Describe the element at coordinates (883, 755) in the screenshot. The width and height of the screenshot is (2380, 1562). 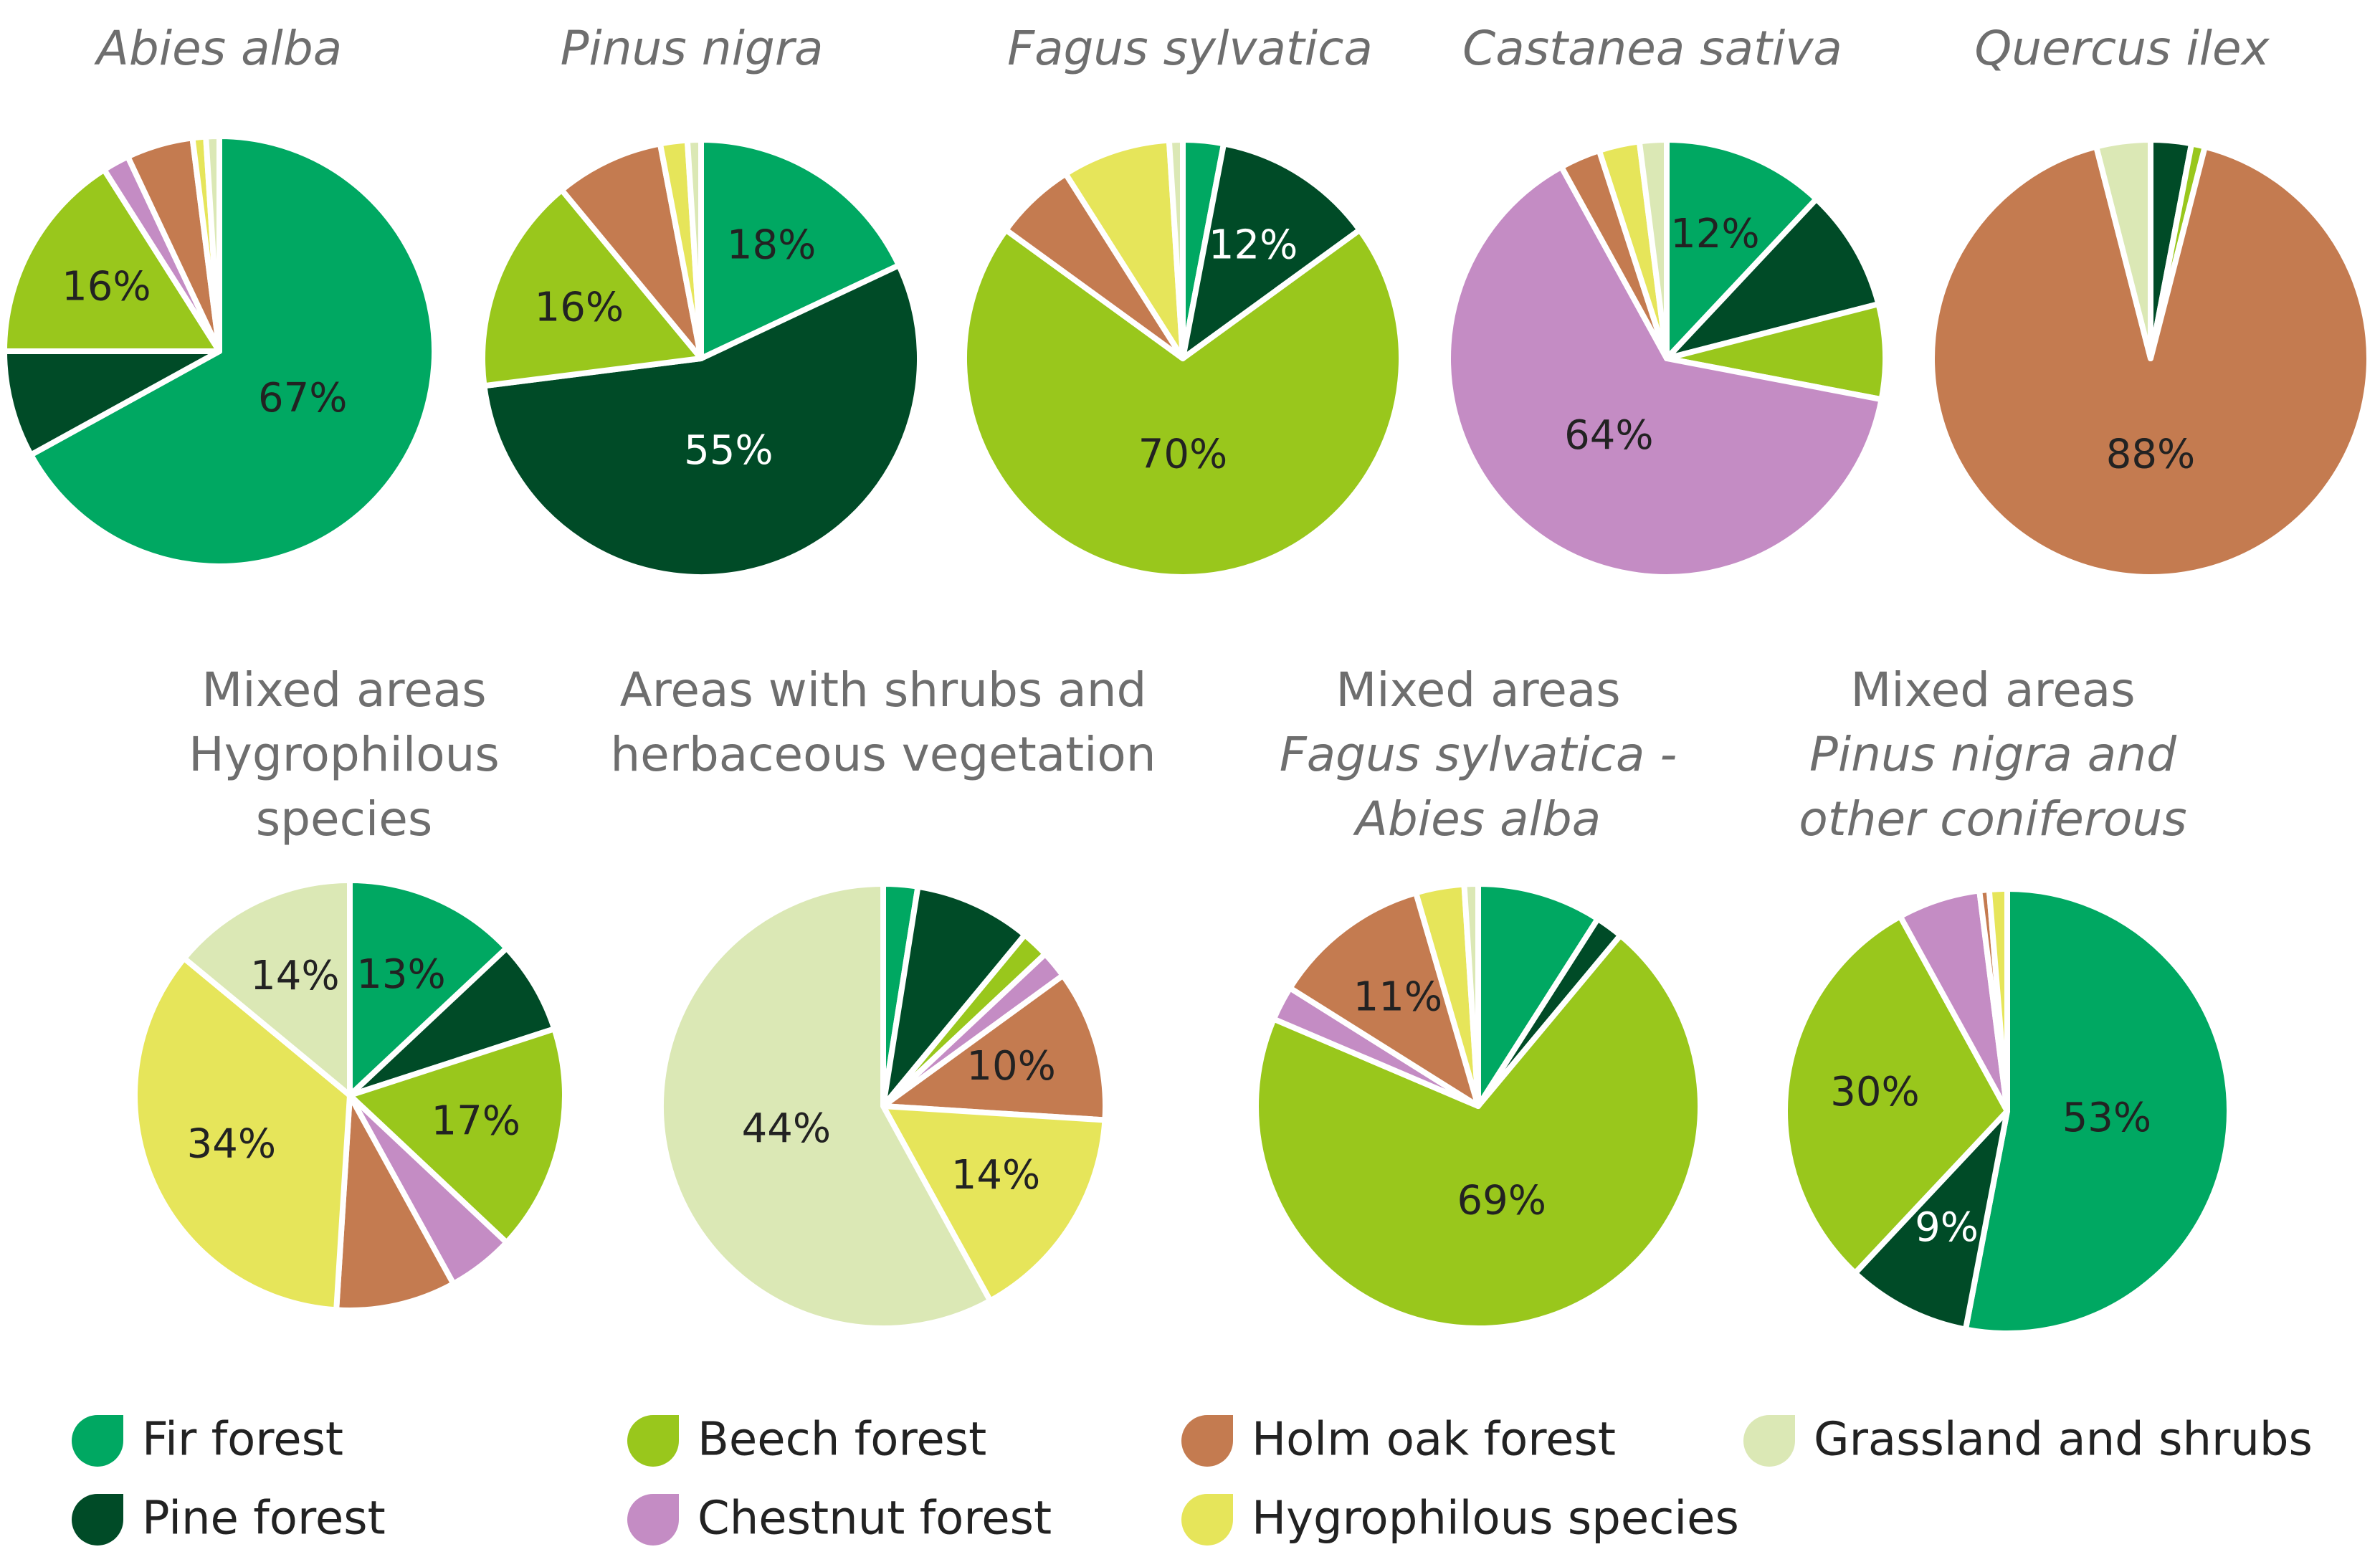
I see `pie-title-line: herbaceous vegetation` at that location.